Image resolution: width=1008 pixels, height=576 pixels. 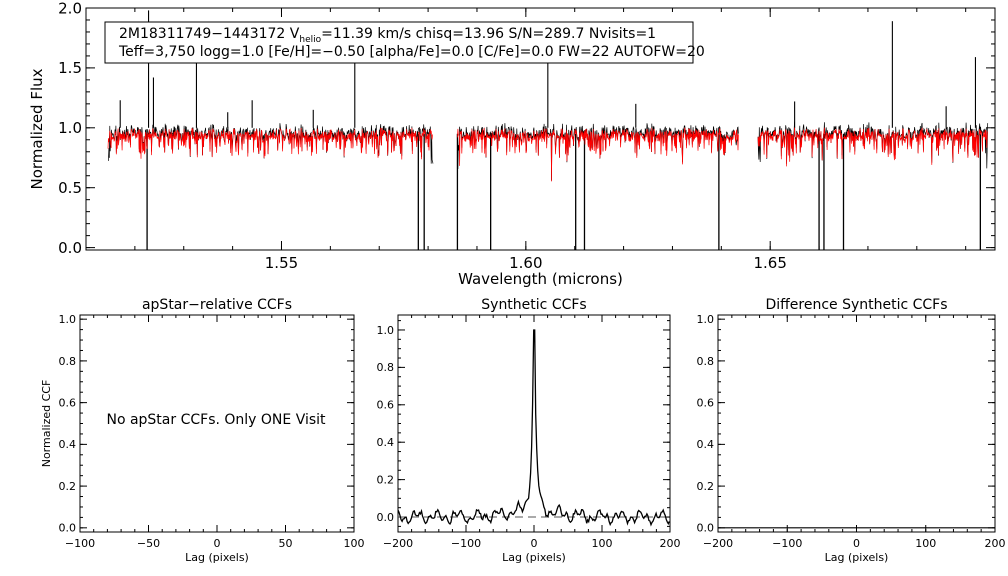 What do you see at coordinates (533, 305) in the screenshot?
I see `panel-title: Synthetic CCFs` at bounding box center [533, 305].